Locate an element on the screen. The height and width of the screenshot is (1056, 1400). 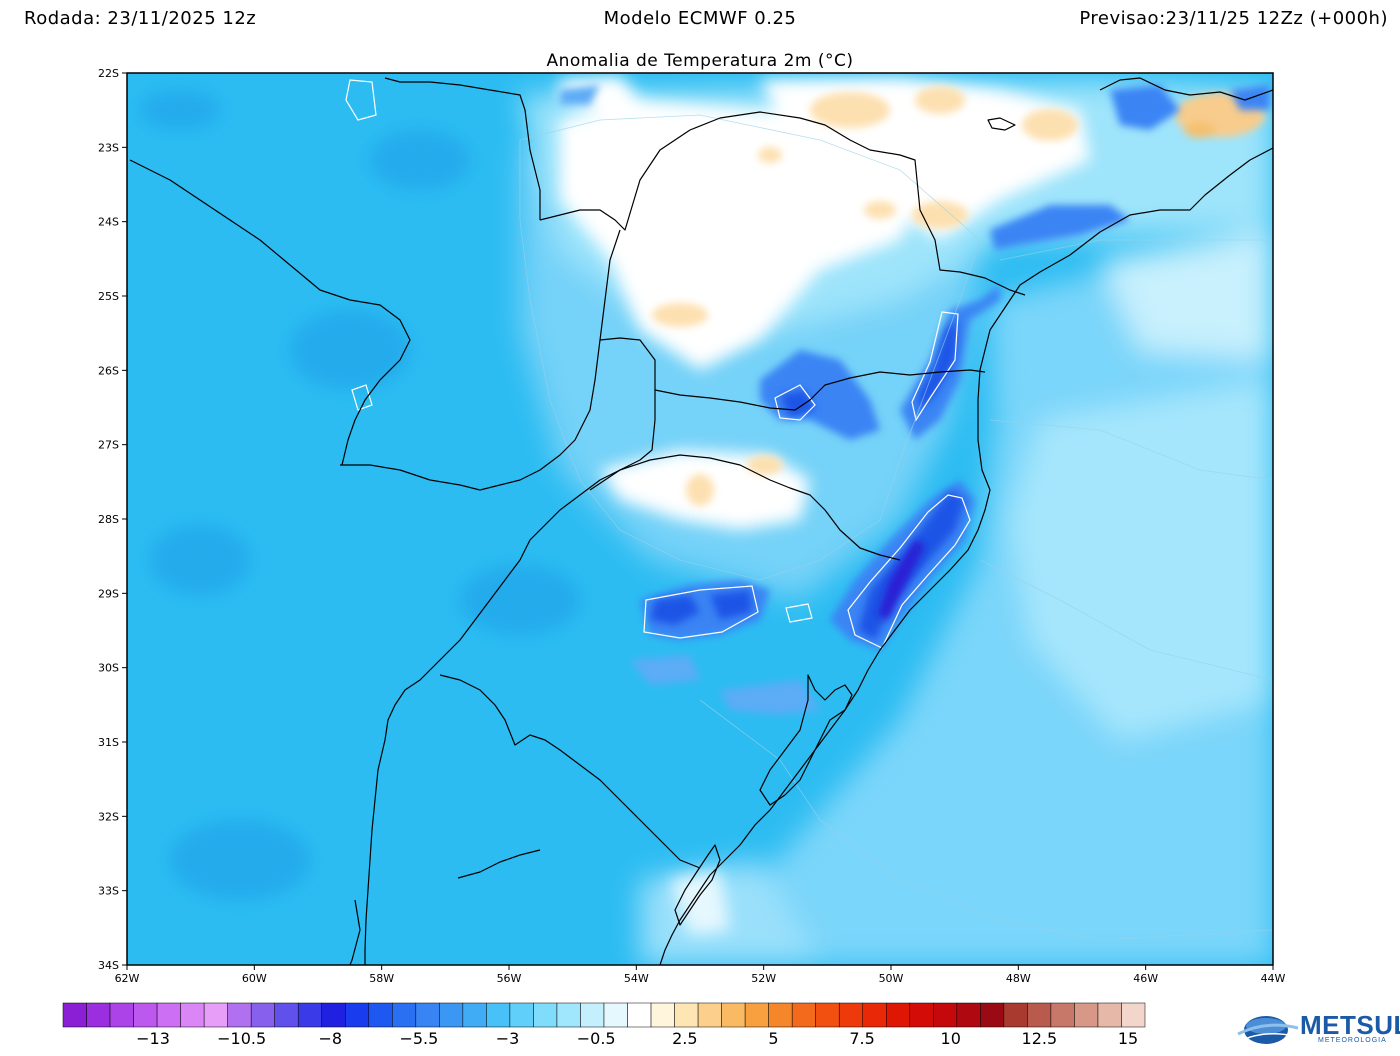
colorbar is located at coordinates (604, 1015).